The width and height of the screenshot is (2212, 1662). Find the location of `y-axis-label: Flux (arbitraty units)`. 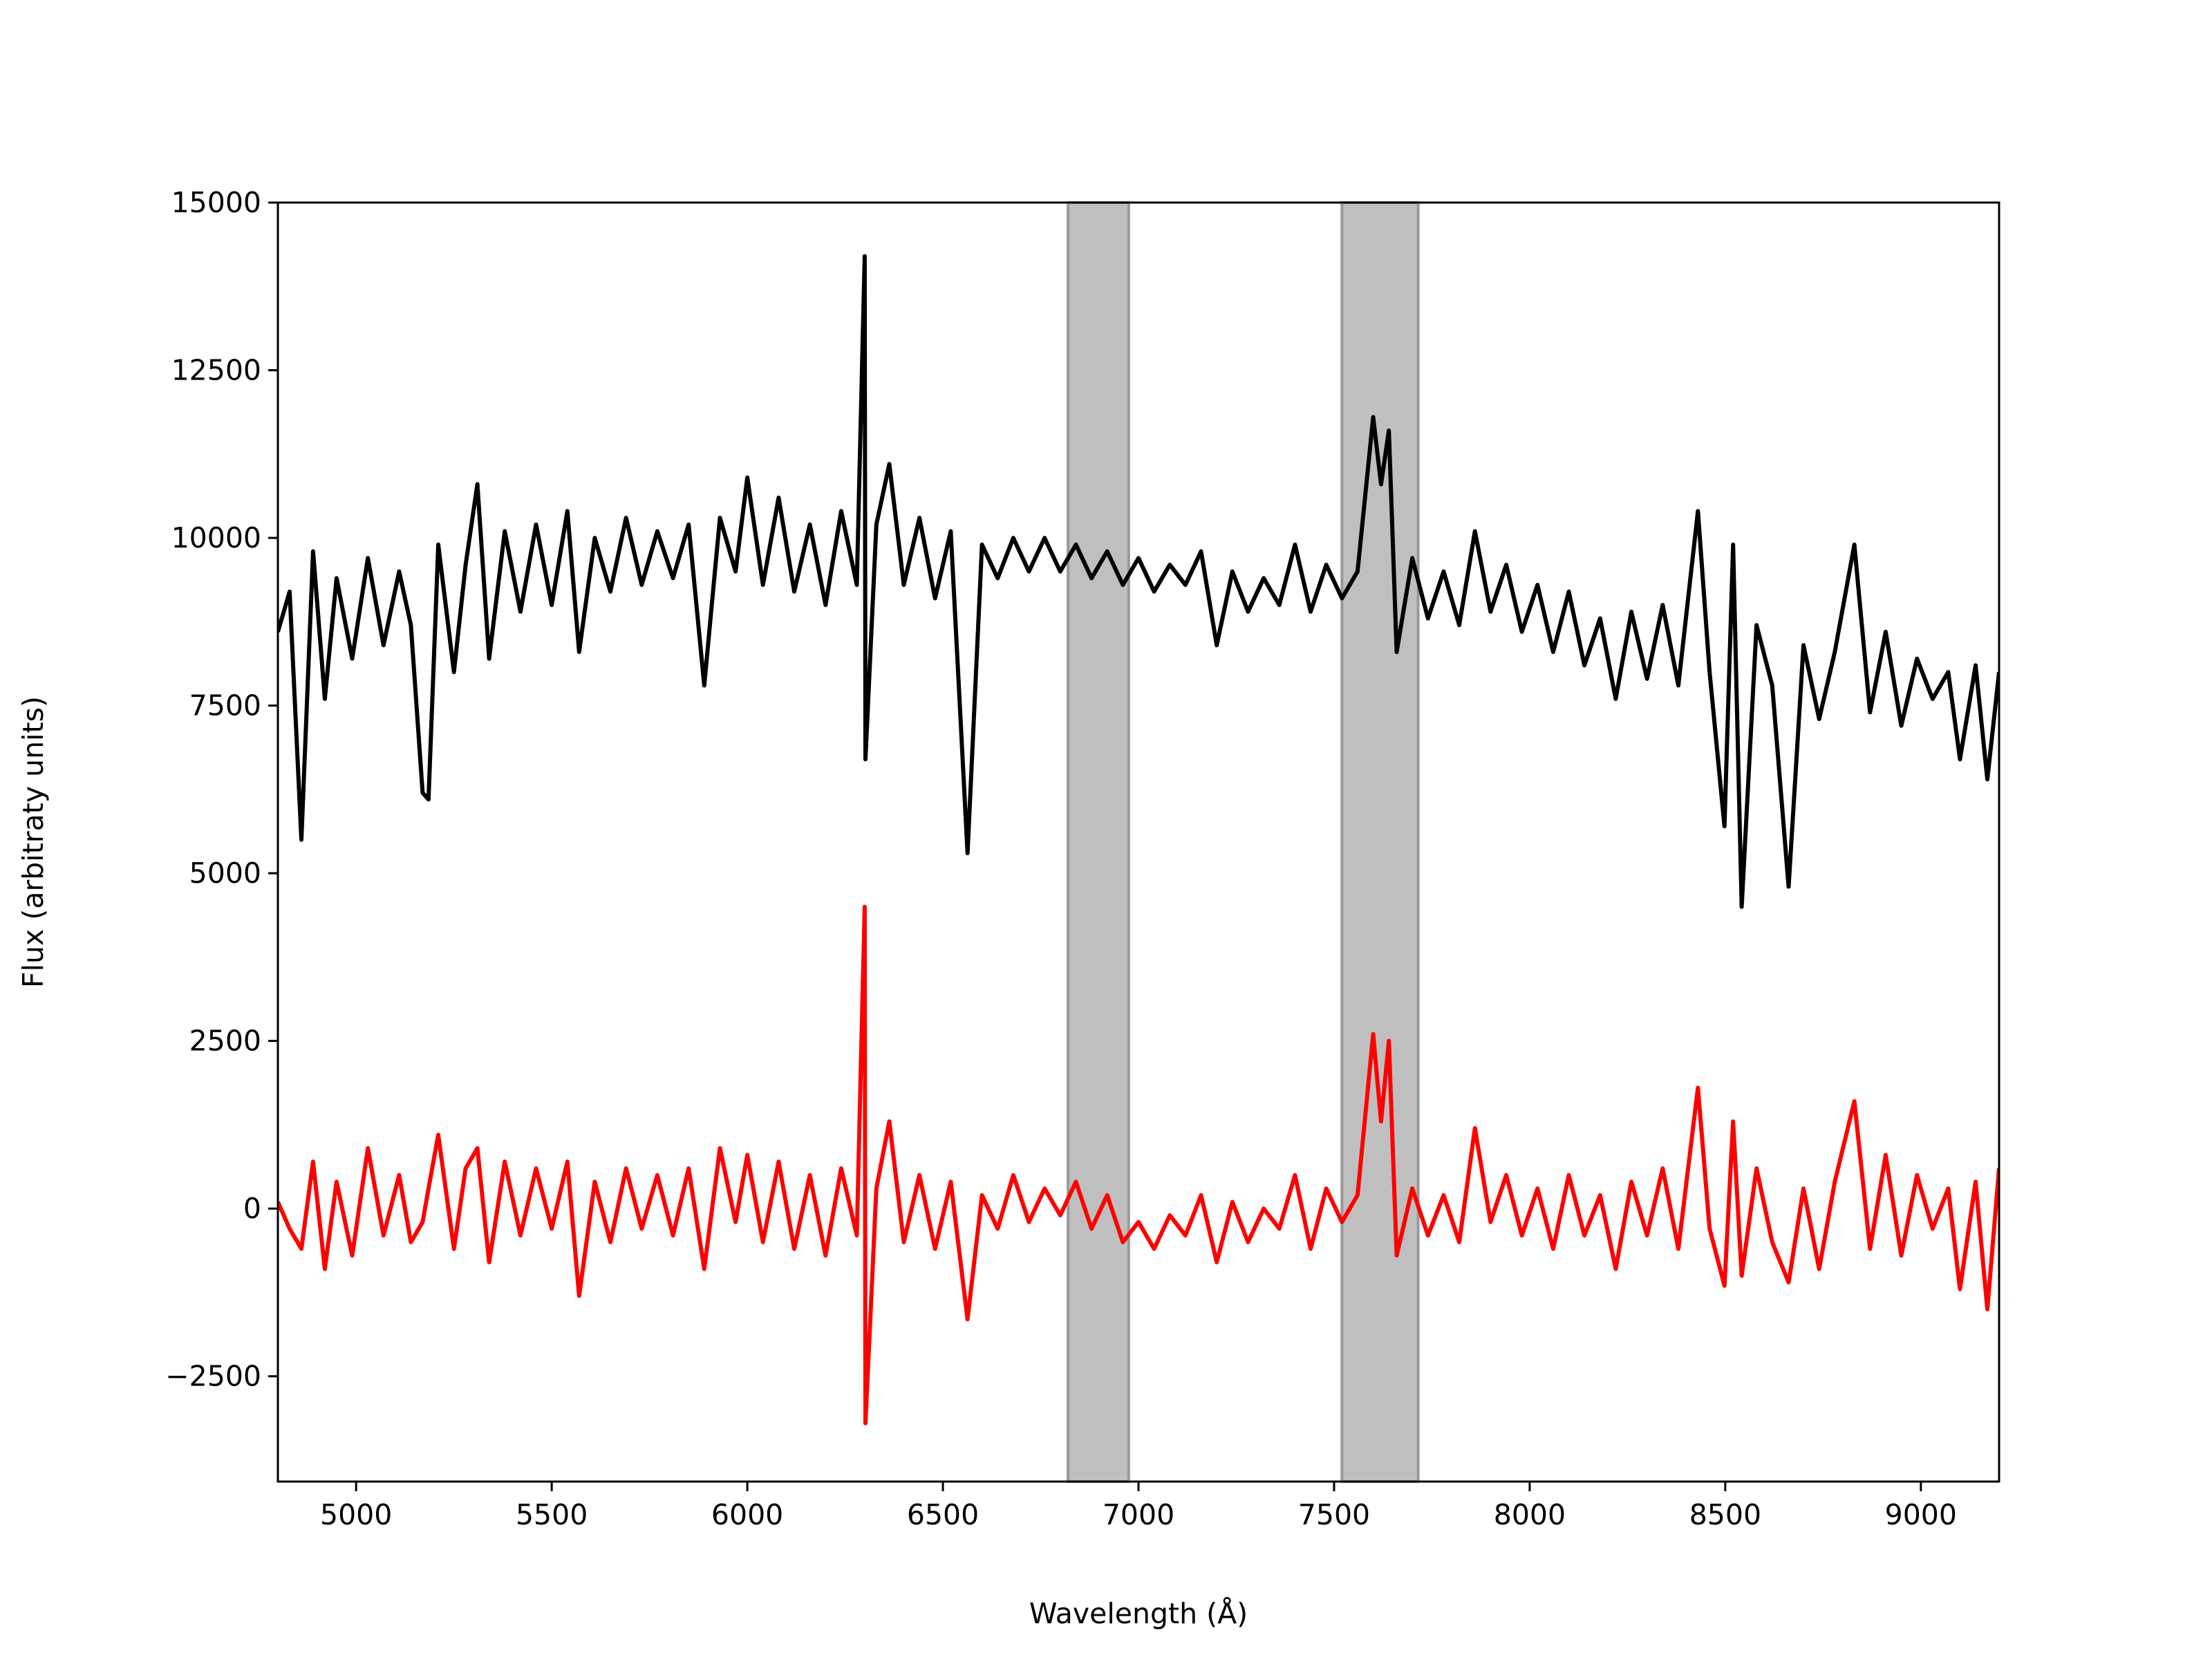

y-axis-label: Flux (arbitraty units) is located at coordinates (34, 842).